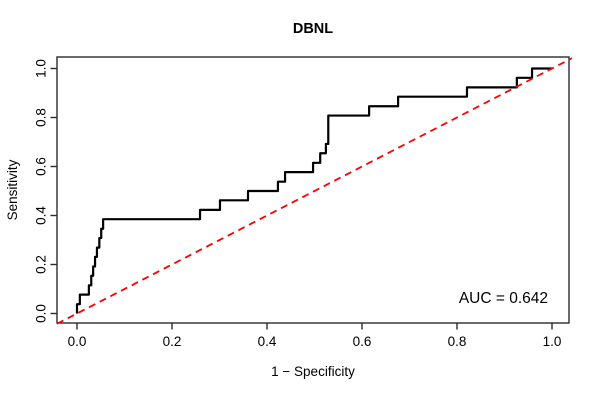  What do you see at coordinates (41, 117) in the screenshot?
I see `y-tick-label: 0.8` at bounding box center [41, 117].